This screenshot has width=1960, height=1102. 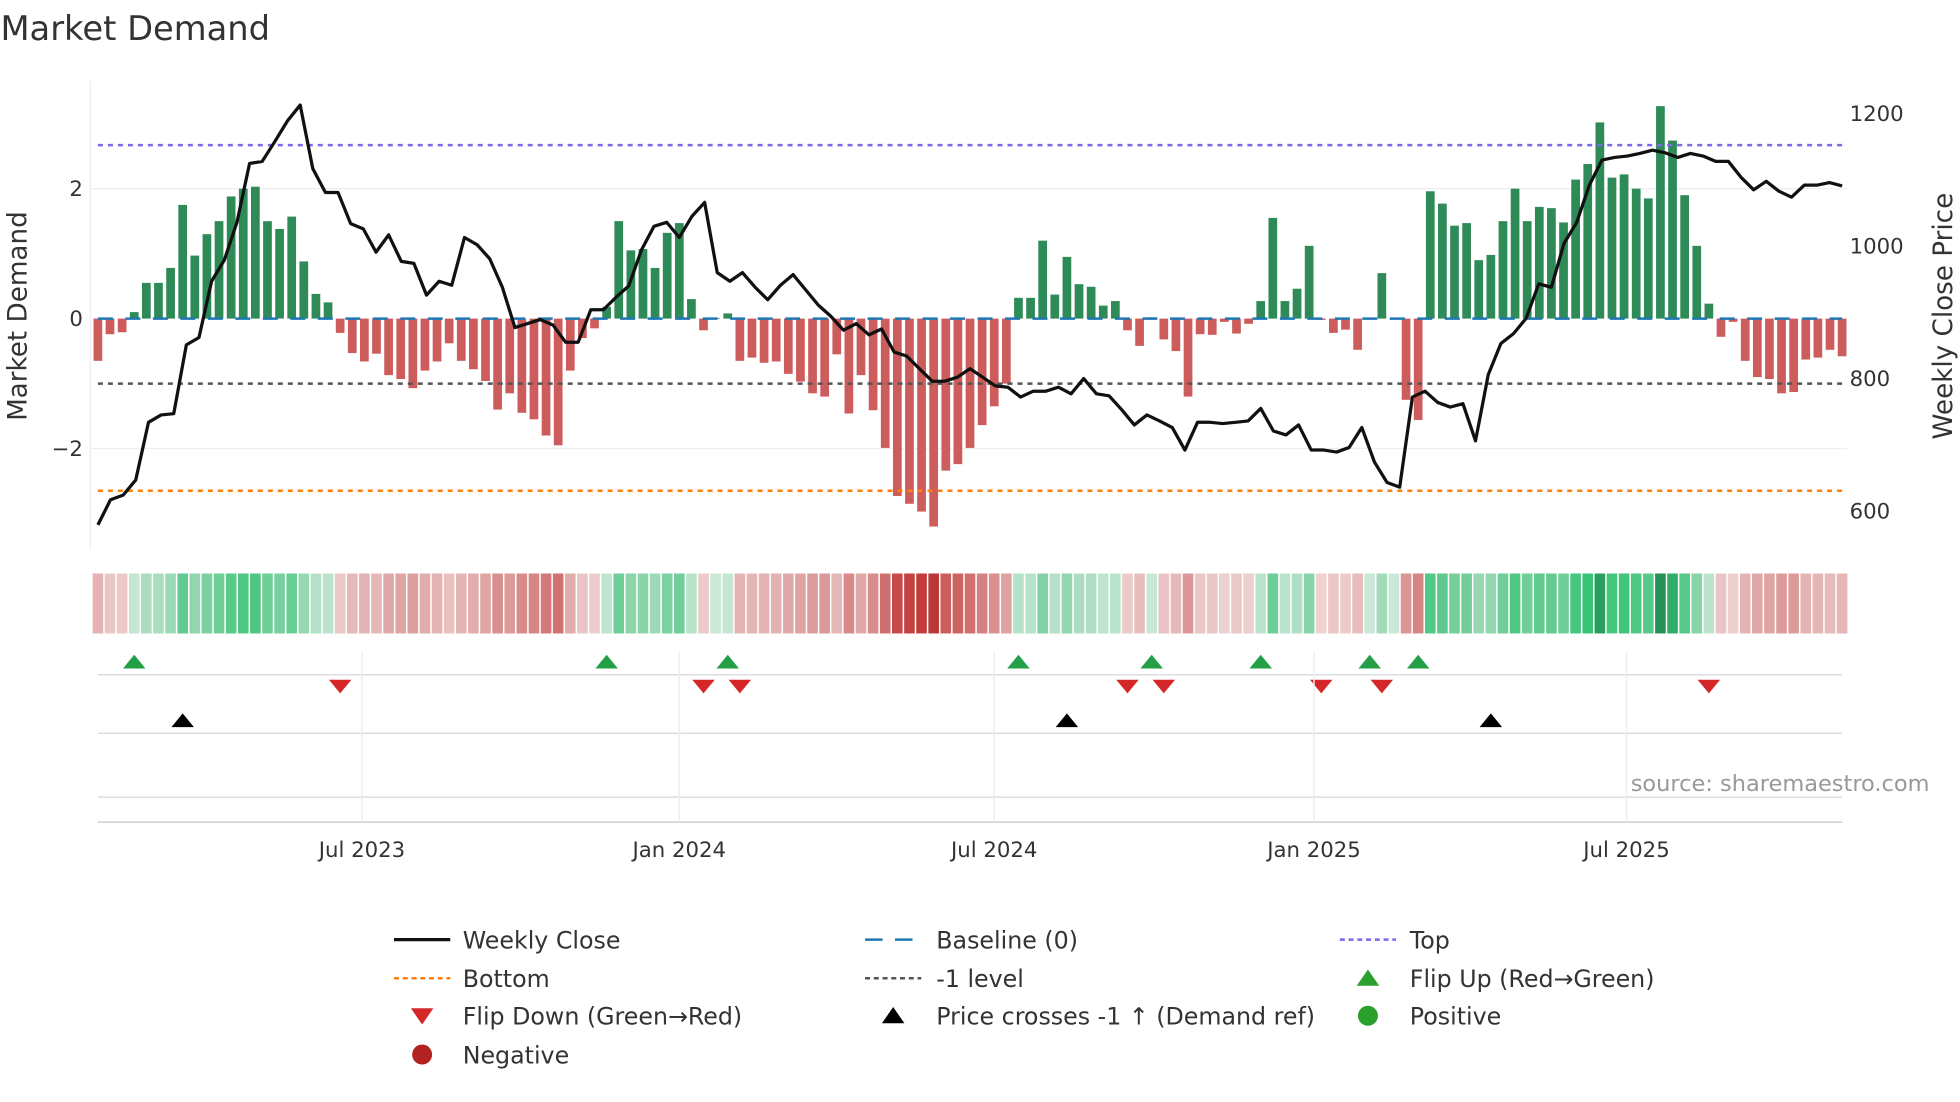 What do you see at coordinates (1877, 247) in the screenshot?
I see `y2-tick-label: 1000` at bounding box center [1877, 247].